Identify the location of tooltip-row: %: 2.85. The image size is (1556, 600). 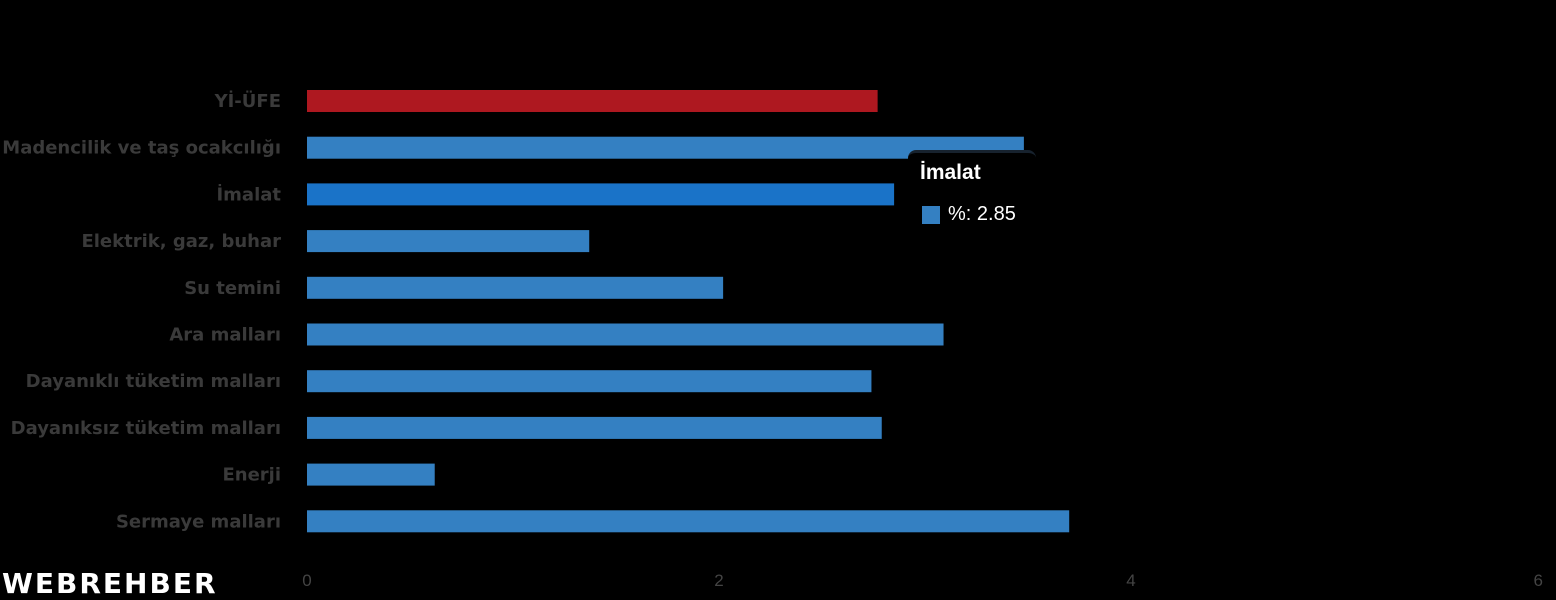
(969, 214).